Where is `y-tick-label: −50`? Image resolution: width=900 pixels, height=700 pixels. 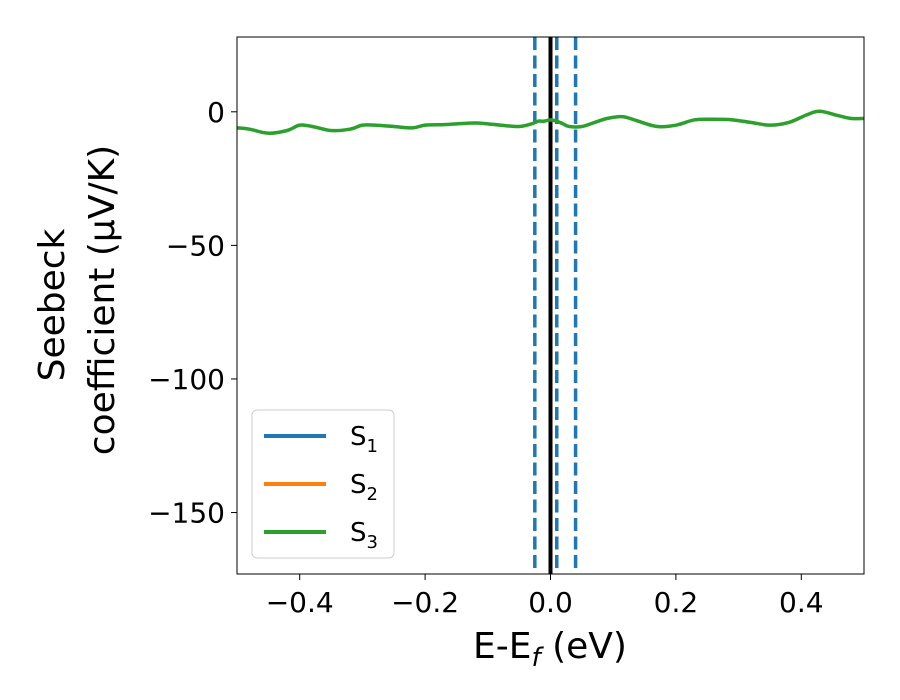
y-tick-label: −50 is located at coordinates (195, 245).